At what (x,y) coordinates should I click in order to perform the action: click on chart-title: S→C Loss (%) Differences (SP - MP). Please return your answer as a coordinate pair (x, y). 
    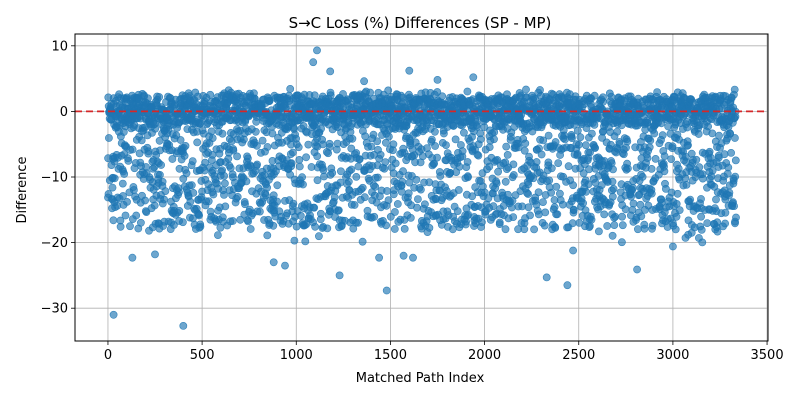
    Looking at the image, I should click on (420, 23).